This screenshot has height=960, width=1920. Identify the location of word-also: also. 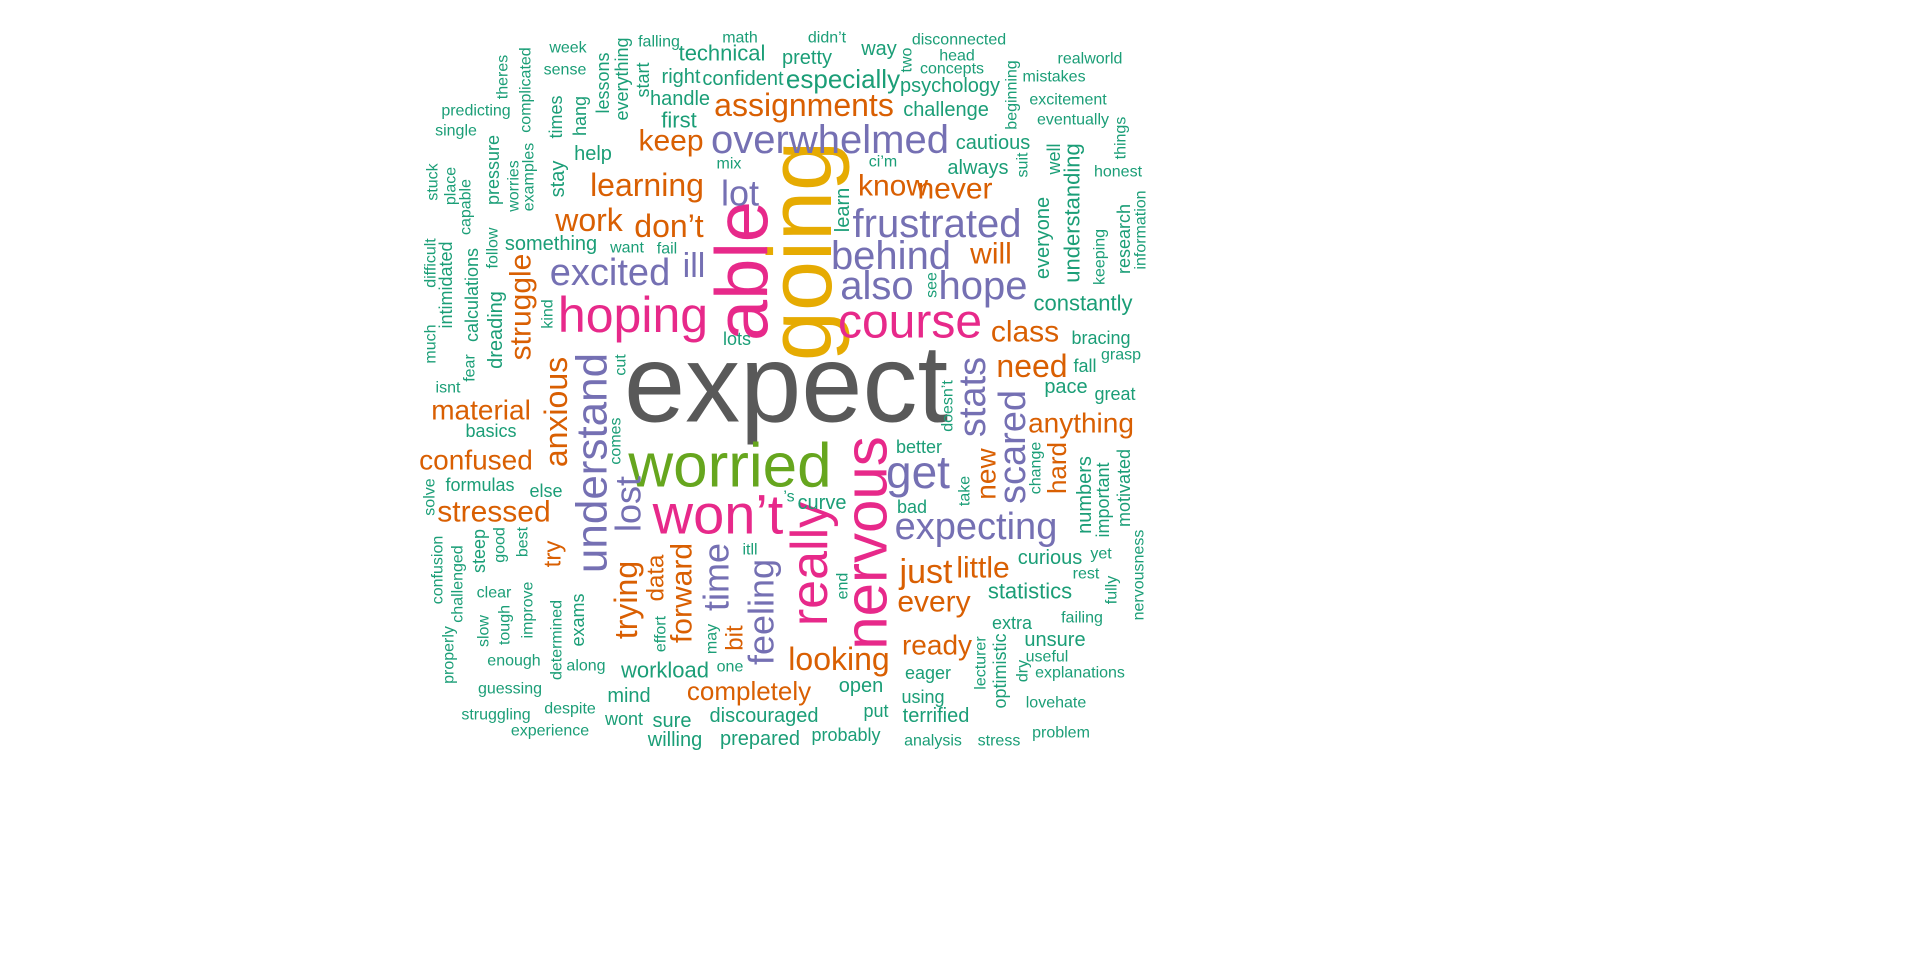
(876, 286).